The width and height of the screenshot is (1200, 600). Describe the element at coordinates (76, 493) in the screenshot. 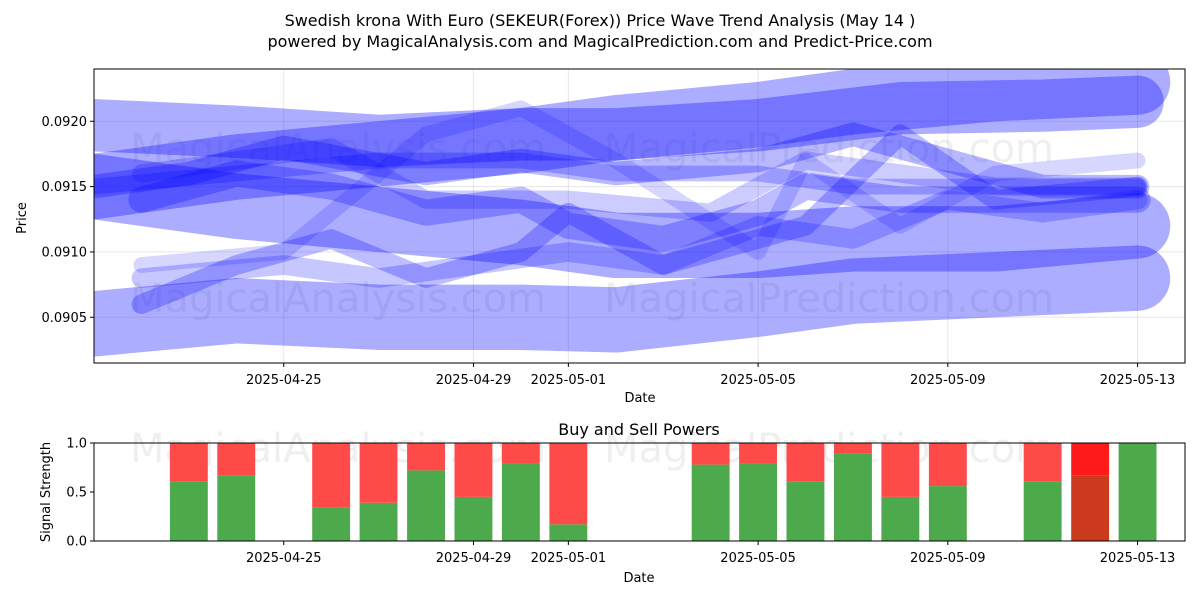

I see `y-tick-label: 0.5` at that location.